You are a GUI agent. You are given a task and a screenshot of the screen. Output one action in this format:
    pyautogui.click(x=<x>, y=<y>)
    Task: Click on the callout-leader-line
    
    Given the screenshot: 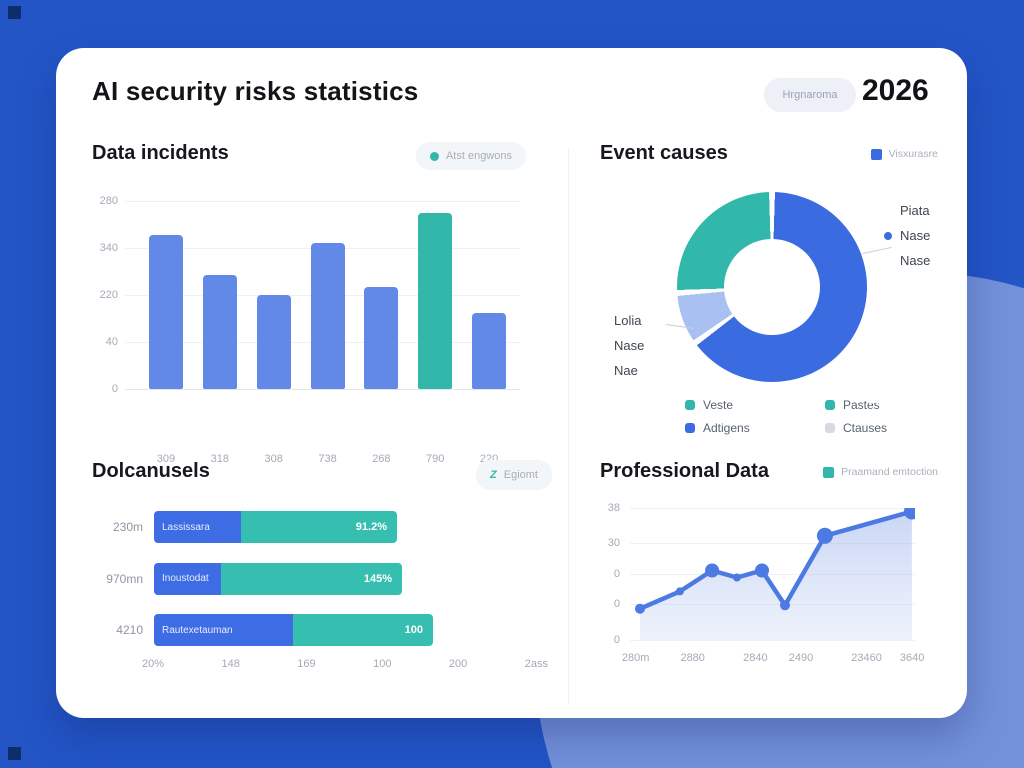 What is the action you would take?
    pyautogui.click(x=877, y=250)
    